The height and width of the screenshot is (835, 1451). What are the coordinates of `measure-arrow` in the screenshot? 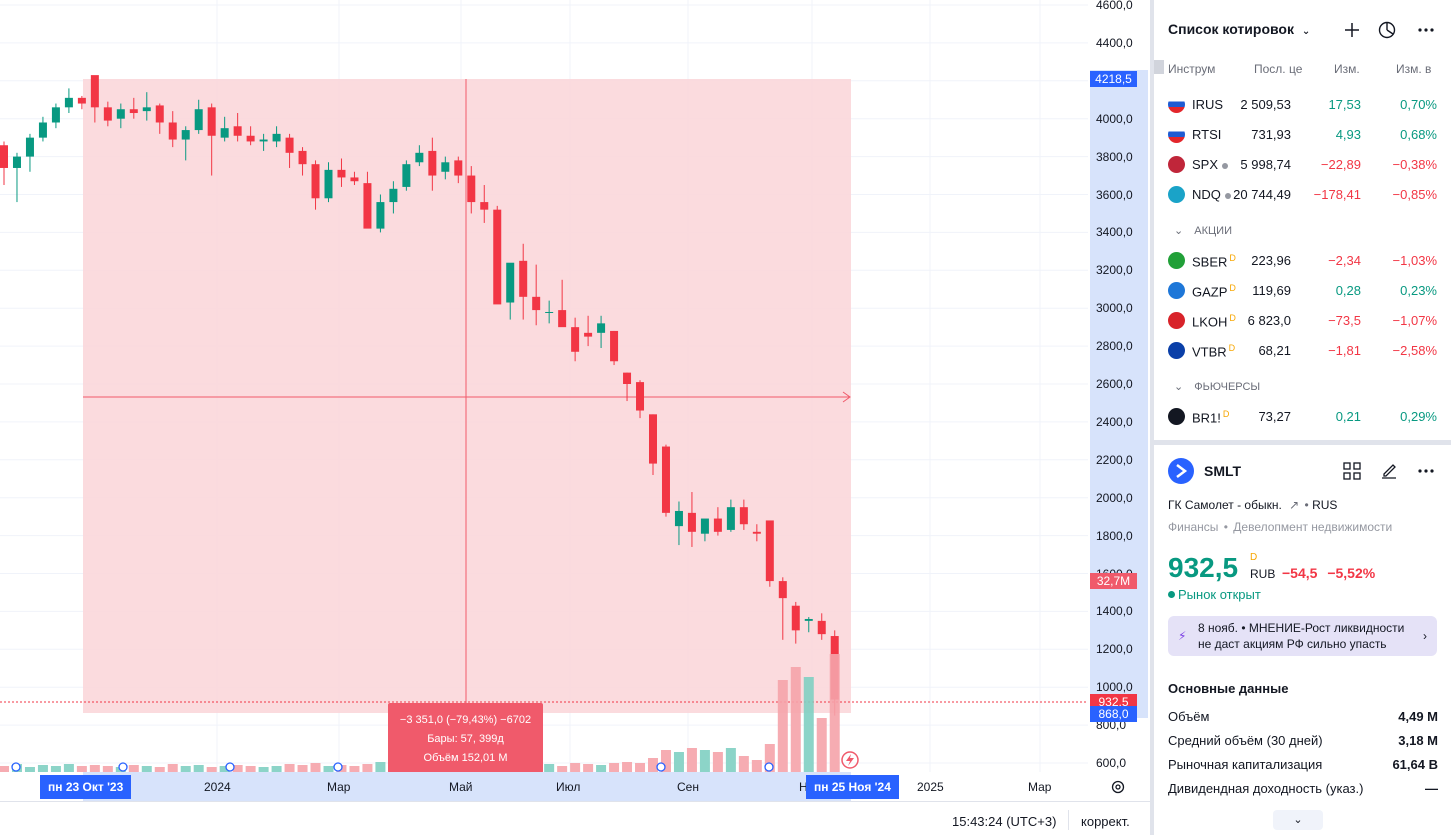 It's located at (846, 397).